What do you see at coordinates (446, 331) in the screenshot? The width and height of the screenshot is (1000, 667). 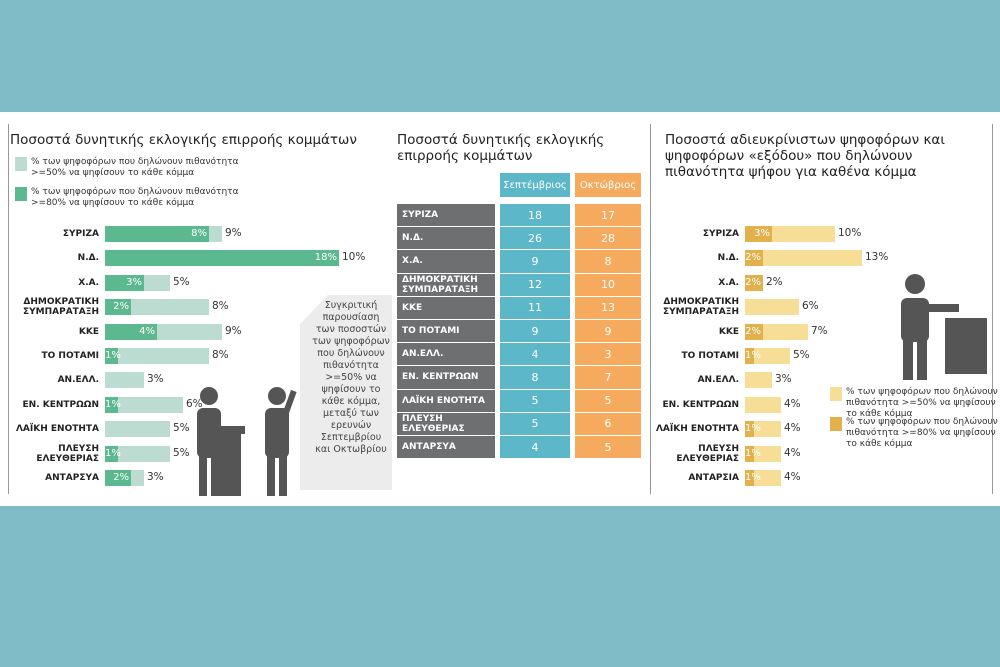 I see `table-cell: ΤΟ ΠΟΤΑΜΙ` at bounding box center [446, 331].